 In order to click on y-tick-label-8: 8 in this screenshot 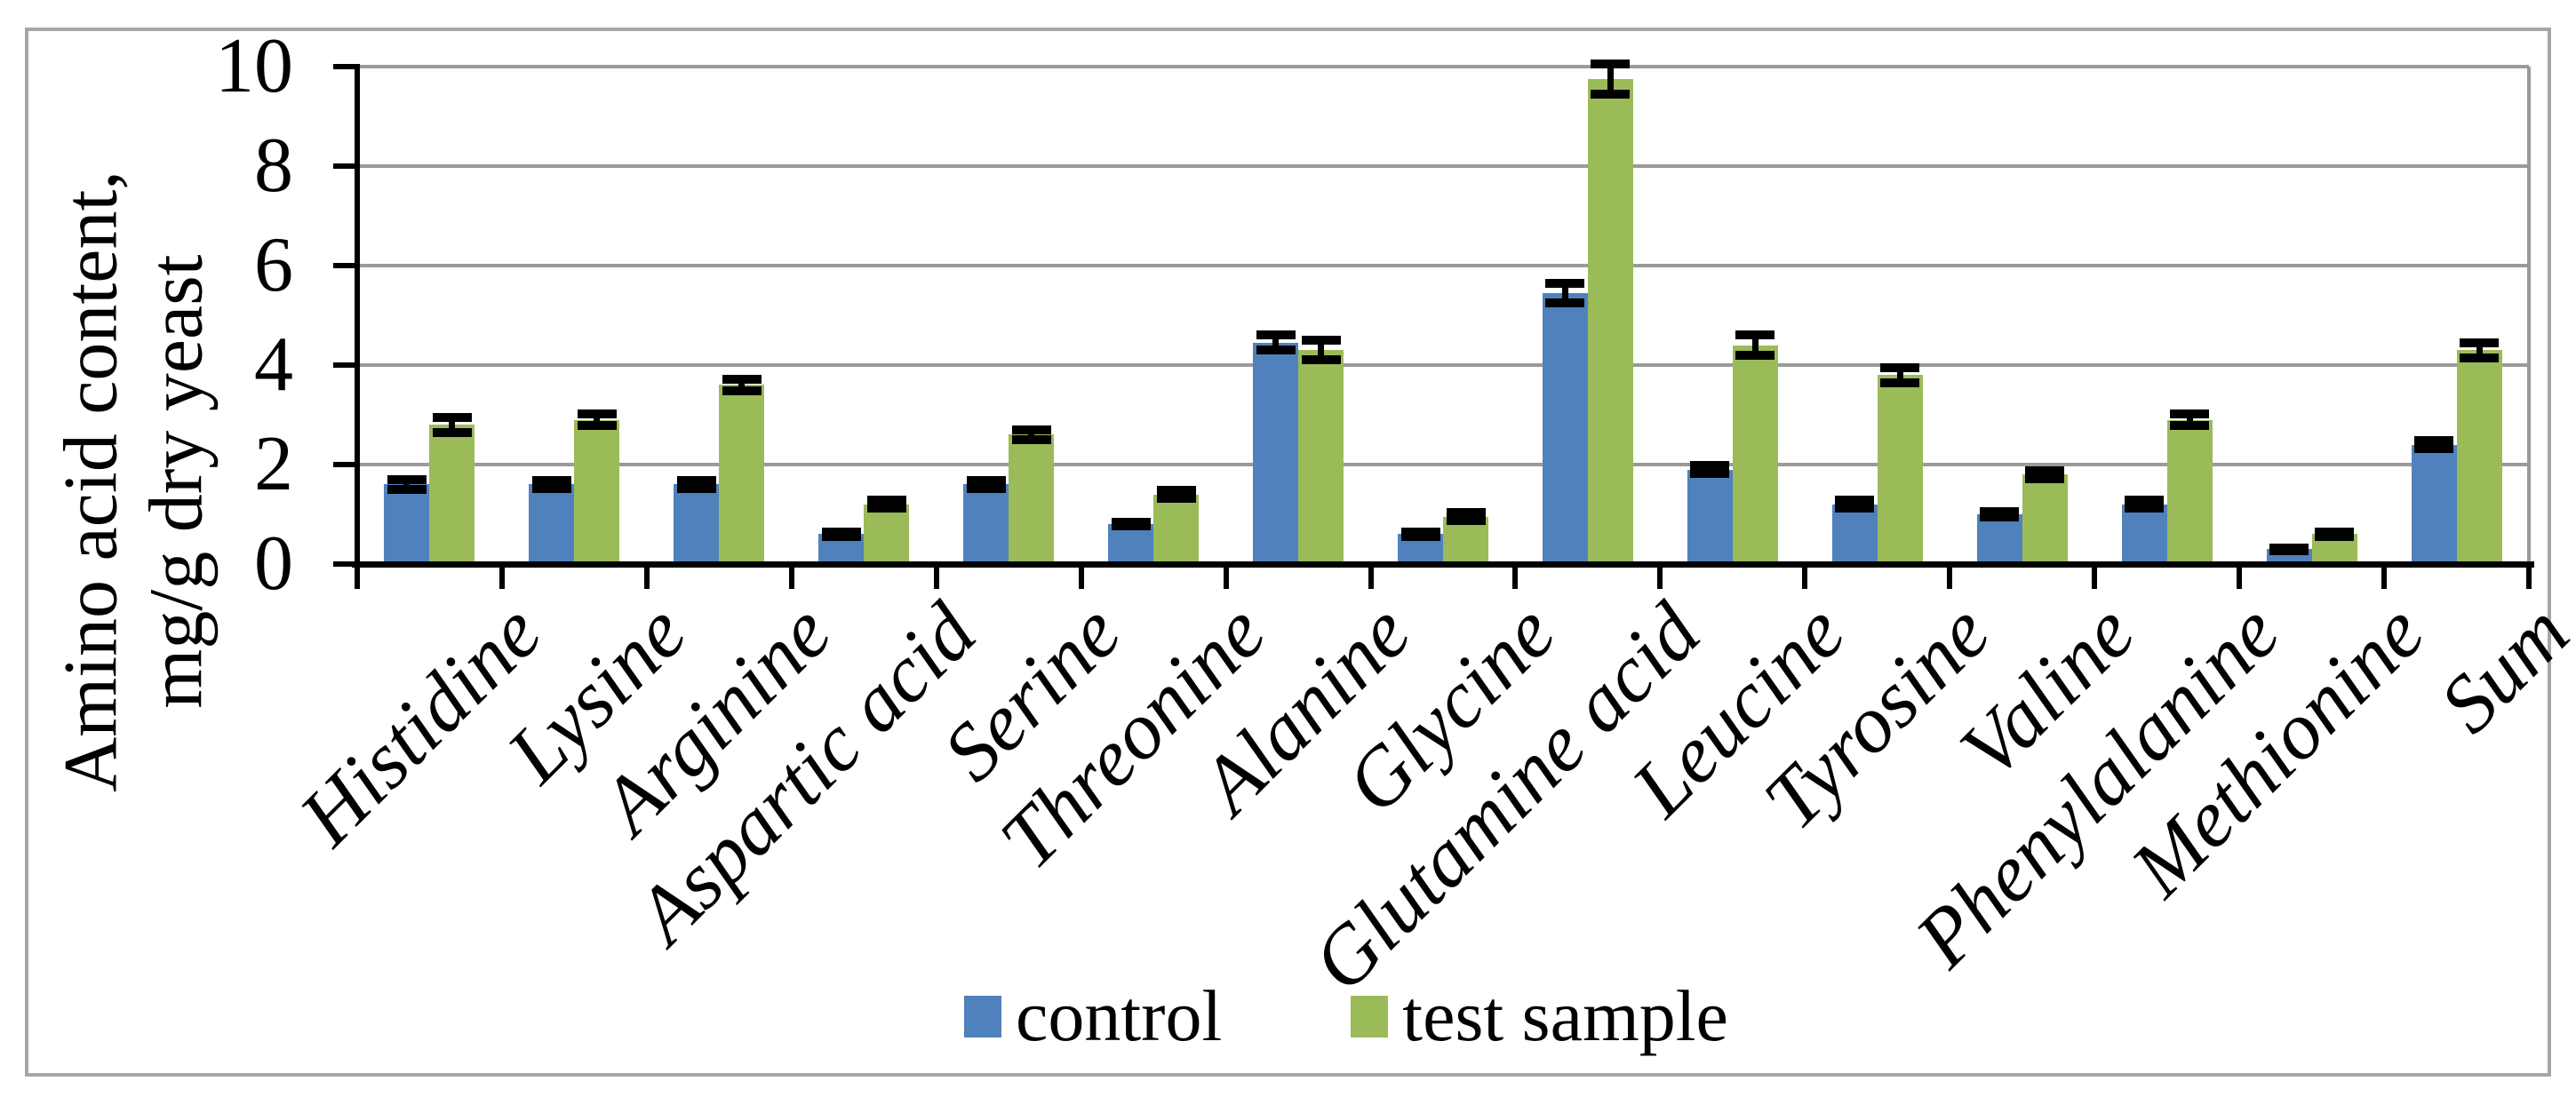, I will do `click(273, 166)`.